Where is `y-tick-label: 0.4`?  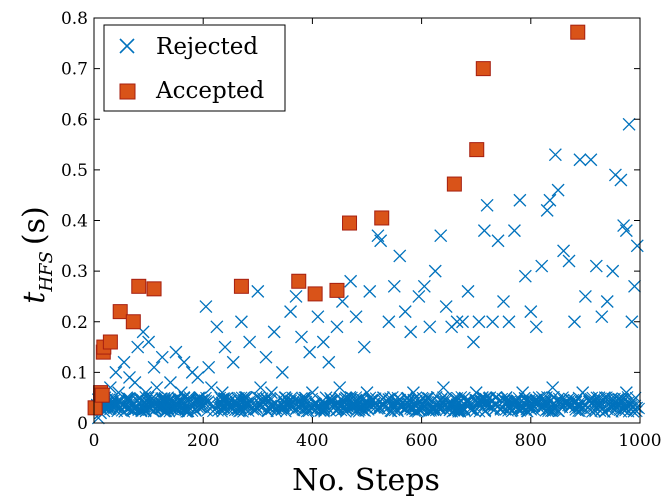 y-tick-label: 0.4 is located at coordinates (74, 222).